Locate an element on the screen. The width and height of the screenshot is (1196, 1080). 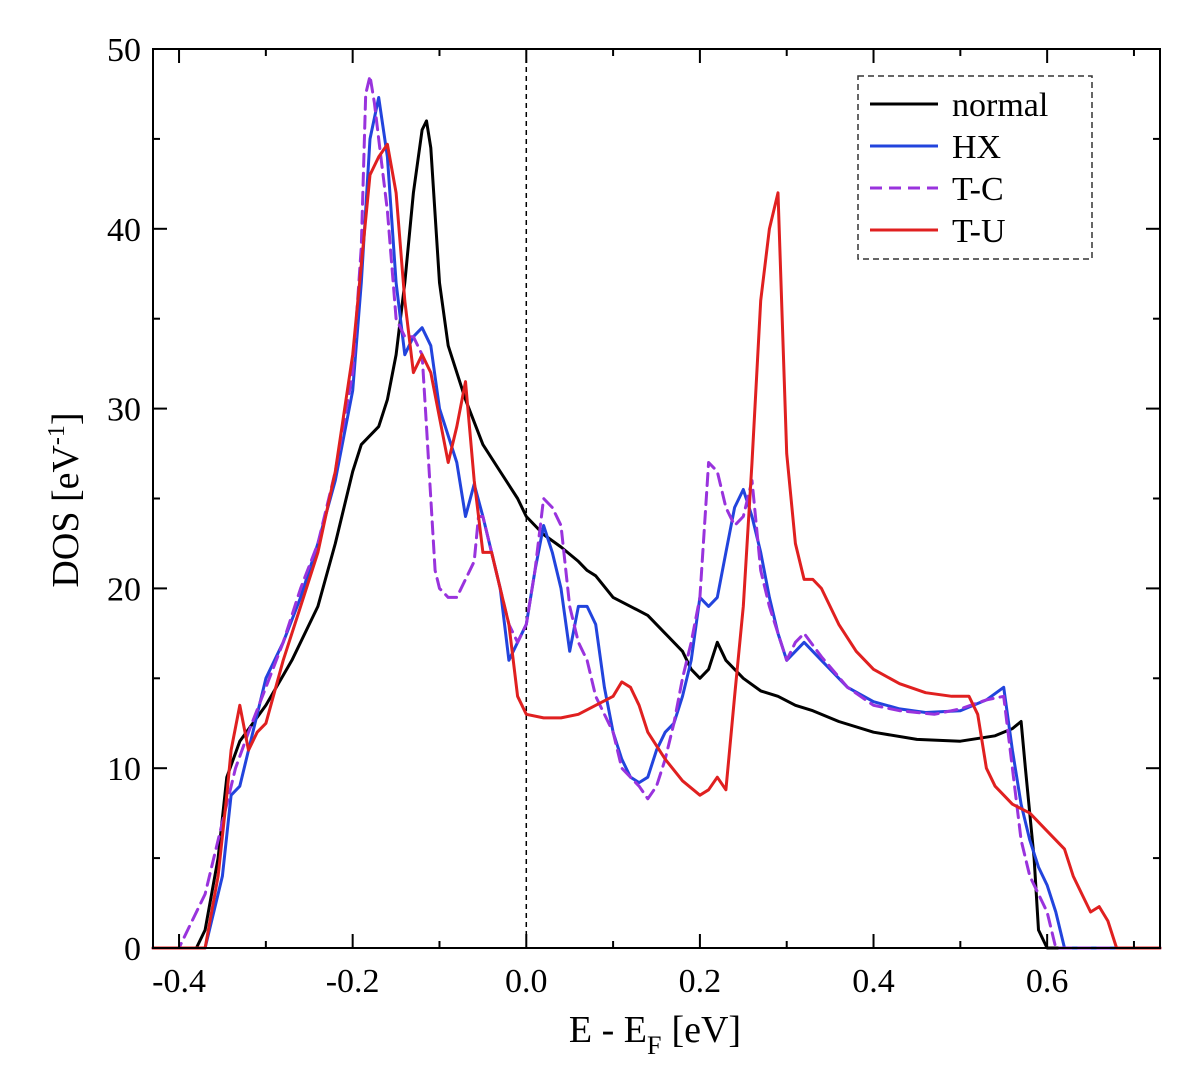
x-tick-label: 0.6 is located at coordinates (1047, 981).